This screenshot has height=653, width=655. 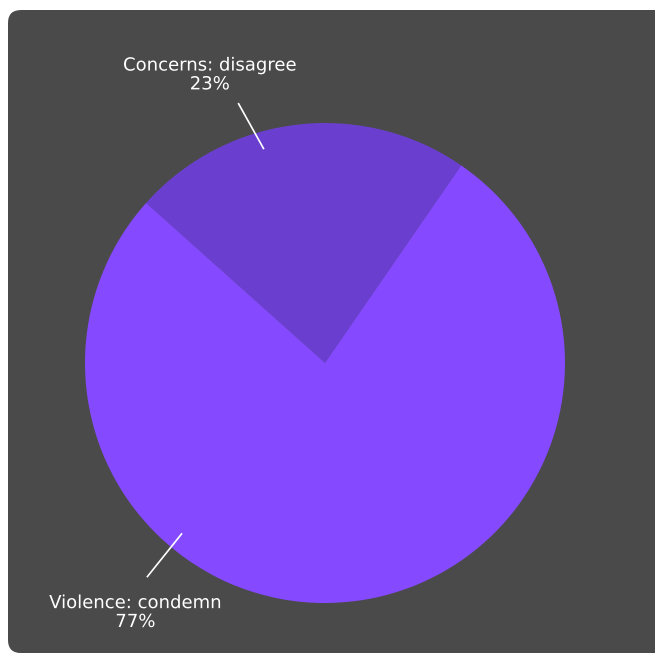 I want to click on data-label: 77%, so click(x=135, y=621).